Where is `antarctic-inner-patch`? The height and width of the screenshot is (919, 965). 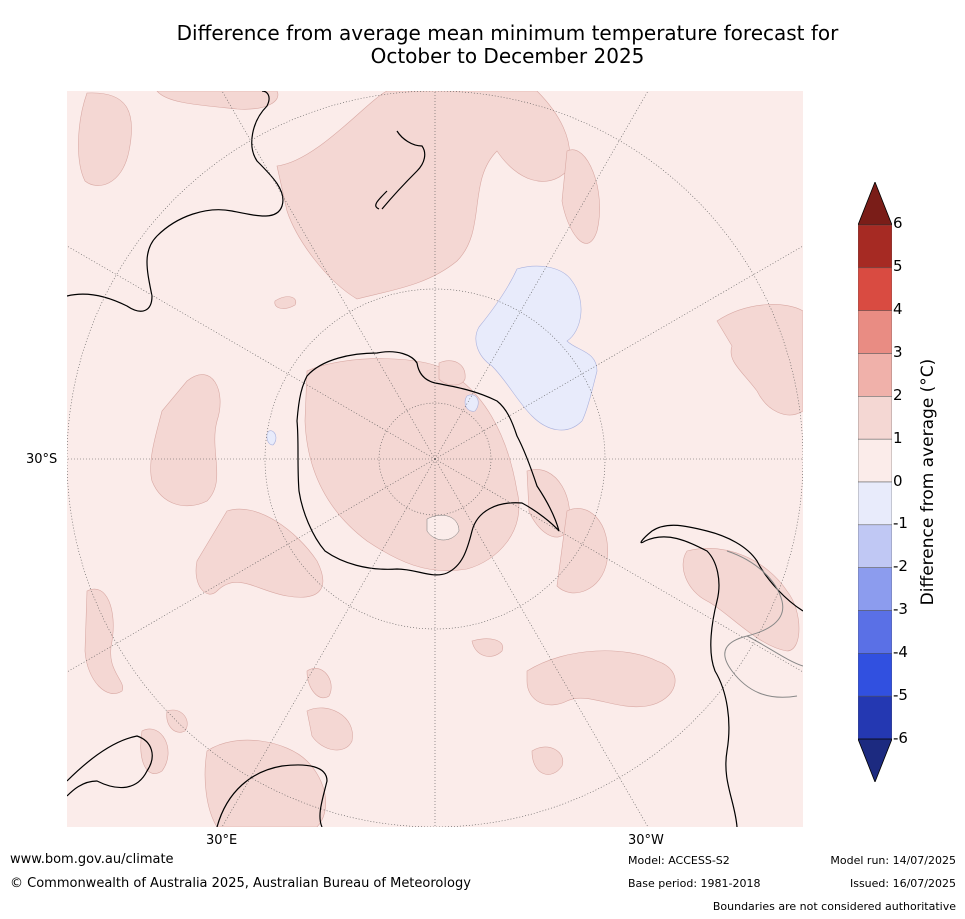 antarctic-inner-patch is located at coordinates (443, 528).